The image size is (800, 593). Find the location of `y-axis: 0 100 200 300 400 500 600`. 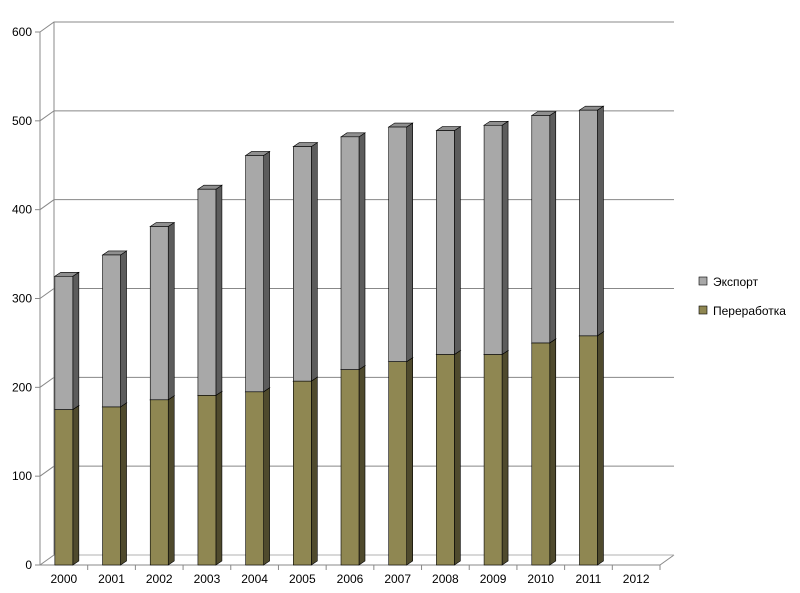

y-axis: 0 100 200 300 400 500 600 is located at coordinates (26, 298).